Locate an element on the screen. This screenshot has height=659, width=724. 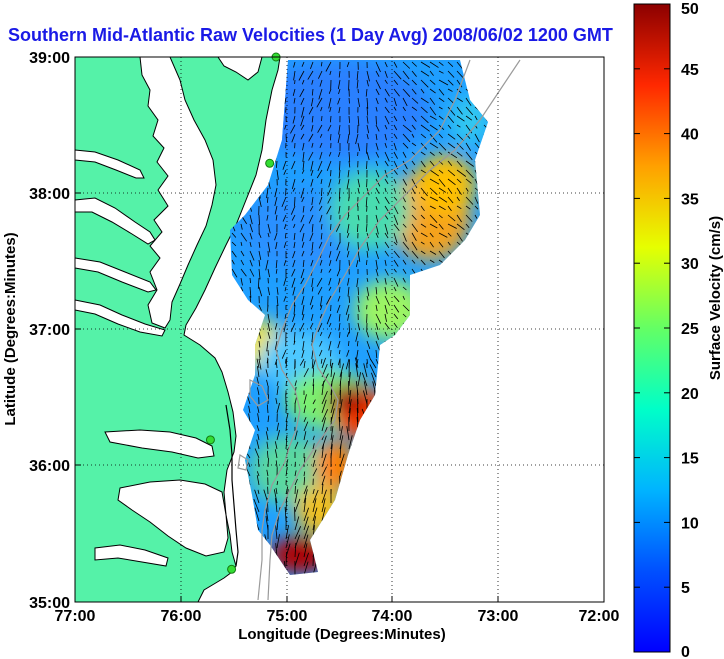
outer-banks is located at coordinates (232, 485).